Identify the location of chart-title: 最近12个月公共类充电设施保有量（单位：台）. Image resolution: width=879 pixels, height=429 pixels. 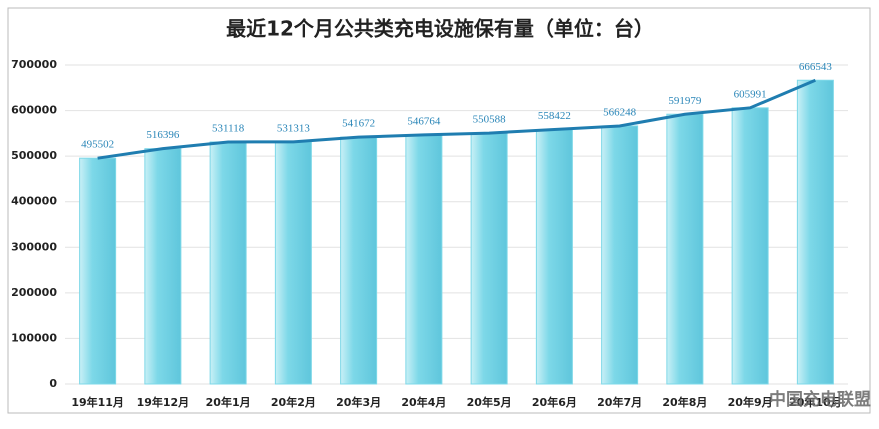
(440, 29).